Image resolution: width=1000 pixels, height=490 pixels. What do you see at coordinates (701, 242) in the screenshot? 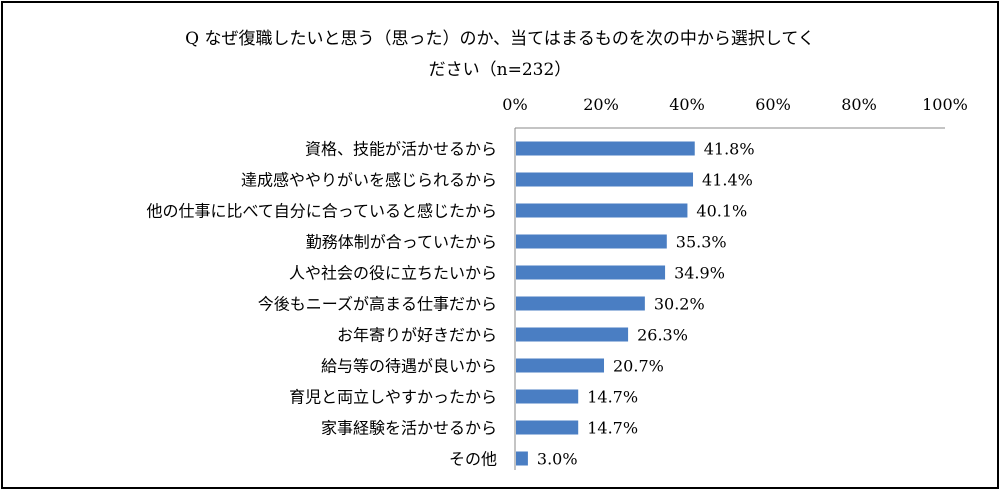
I see `data-label: 35.3%` at bounding box center [701, 242].